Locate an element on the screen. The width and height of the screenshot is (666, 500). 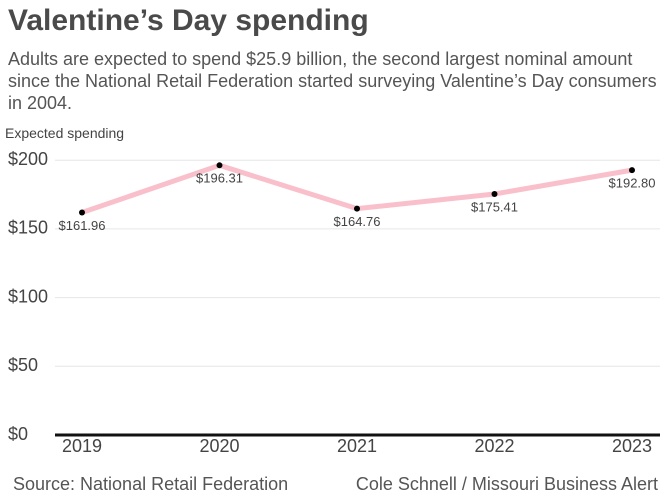
data-label: $196.31 is located at coordinates (219, 178).